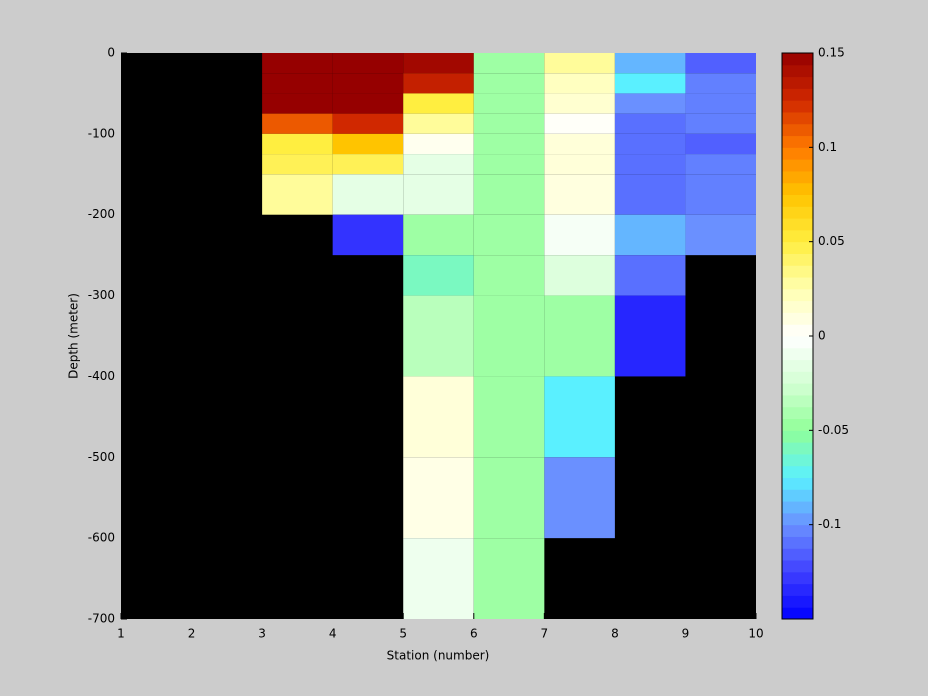 This screenshot has height=696, width=928. What do you see at coordinates (101, 457) in the screenshot?
I see `y-tick-label: -500` at bounding box center [101, 457].